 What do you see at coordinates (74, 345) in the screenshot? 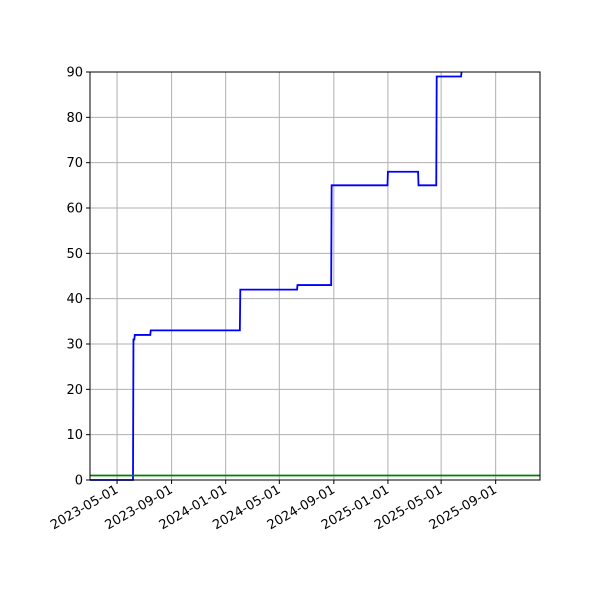
I see `y-tick-label: 30` at bounding box center [74, 345].